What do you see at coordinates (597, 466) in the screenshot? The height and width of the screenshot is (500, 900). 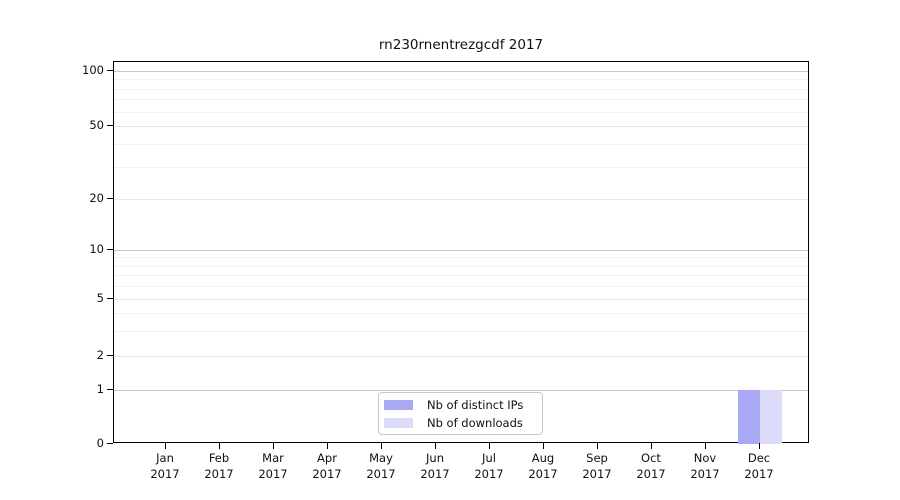 I see `x-tick-label: Sep 2017` at bounding box center [597, 466].